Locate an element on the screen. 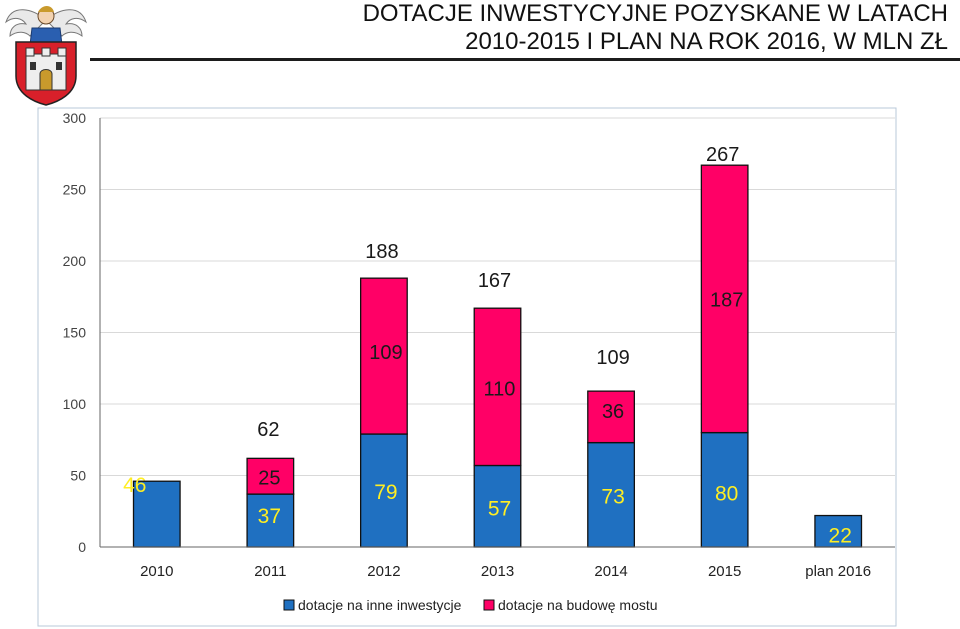  y-tick-label: 200 is located at coordinates (75, 261).